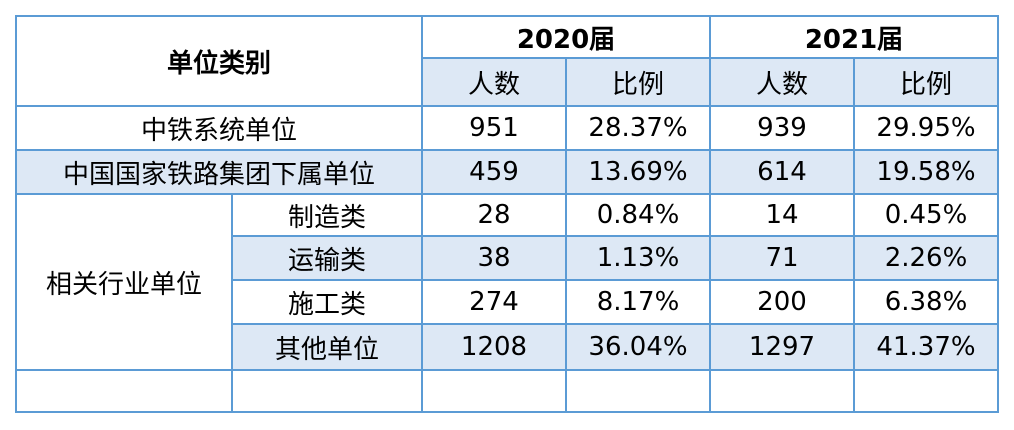  What do you see at coordinates (926, 347) in the screenshot?
I see `table-cell: 41.37%` at bounding box center [926, 347].